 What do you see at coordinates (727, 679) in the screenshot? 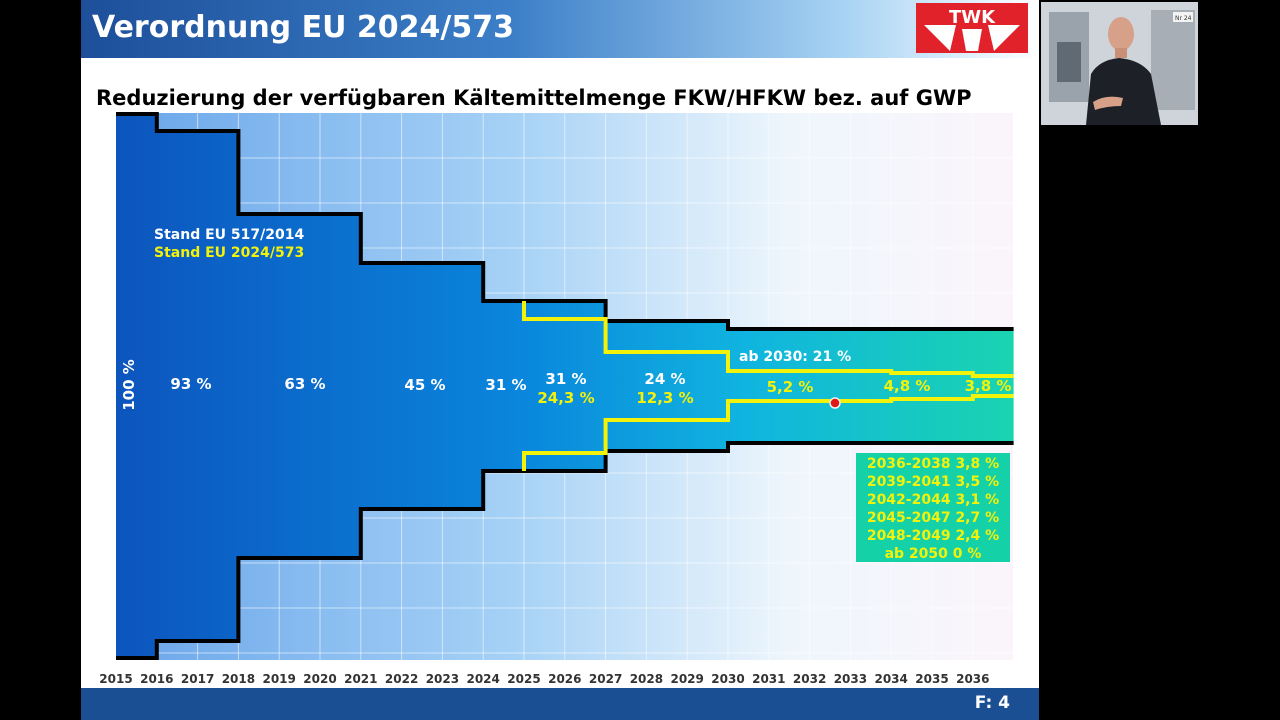
I see `x-tick-label: 2030` at bounding box center [727, 679].